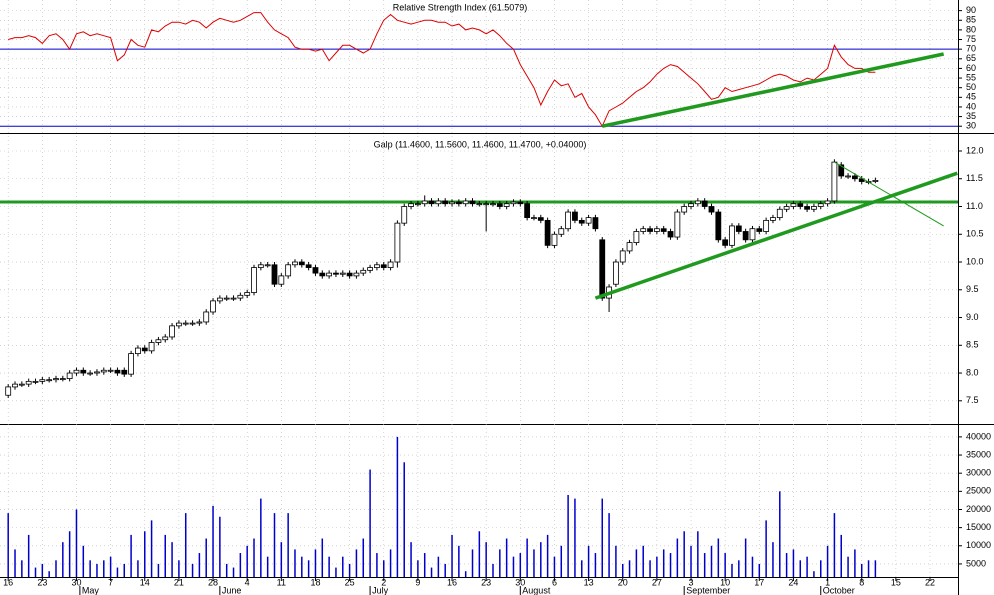  What do you see at coordinates (520, 582) in the screenshot?
I see `x-tick-label: 30` at bounding box center [520, 582].